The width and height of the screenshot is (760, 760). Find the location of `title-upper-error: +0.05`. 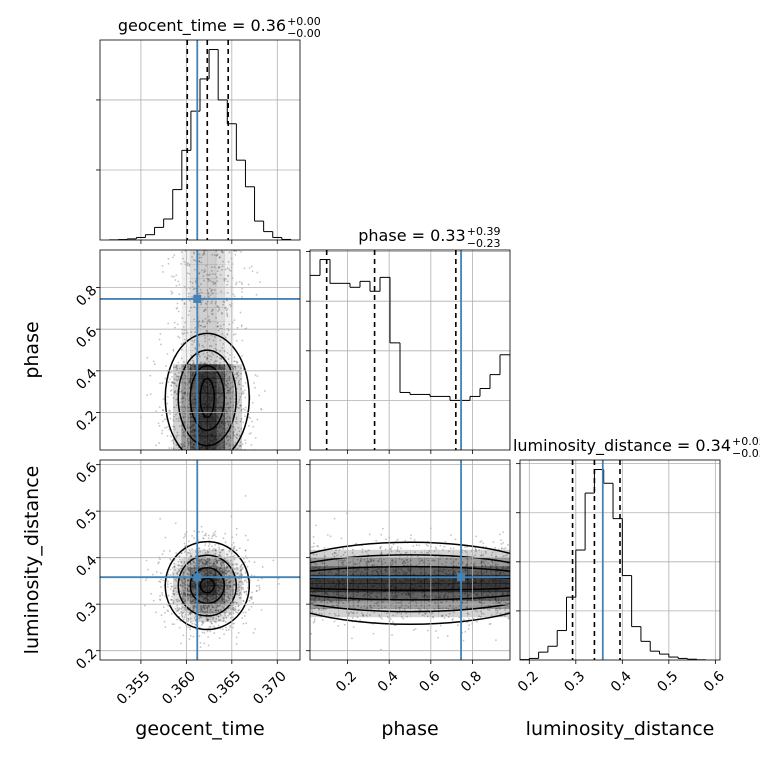

title-upper-error: +0.05 is located at coordinates (746, 441).